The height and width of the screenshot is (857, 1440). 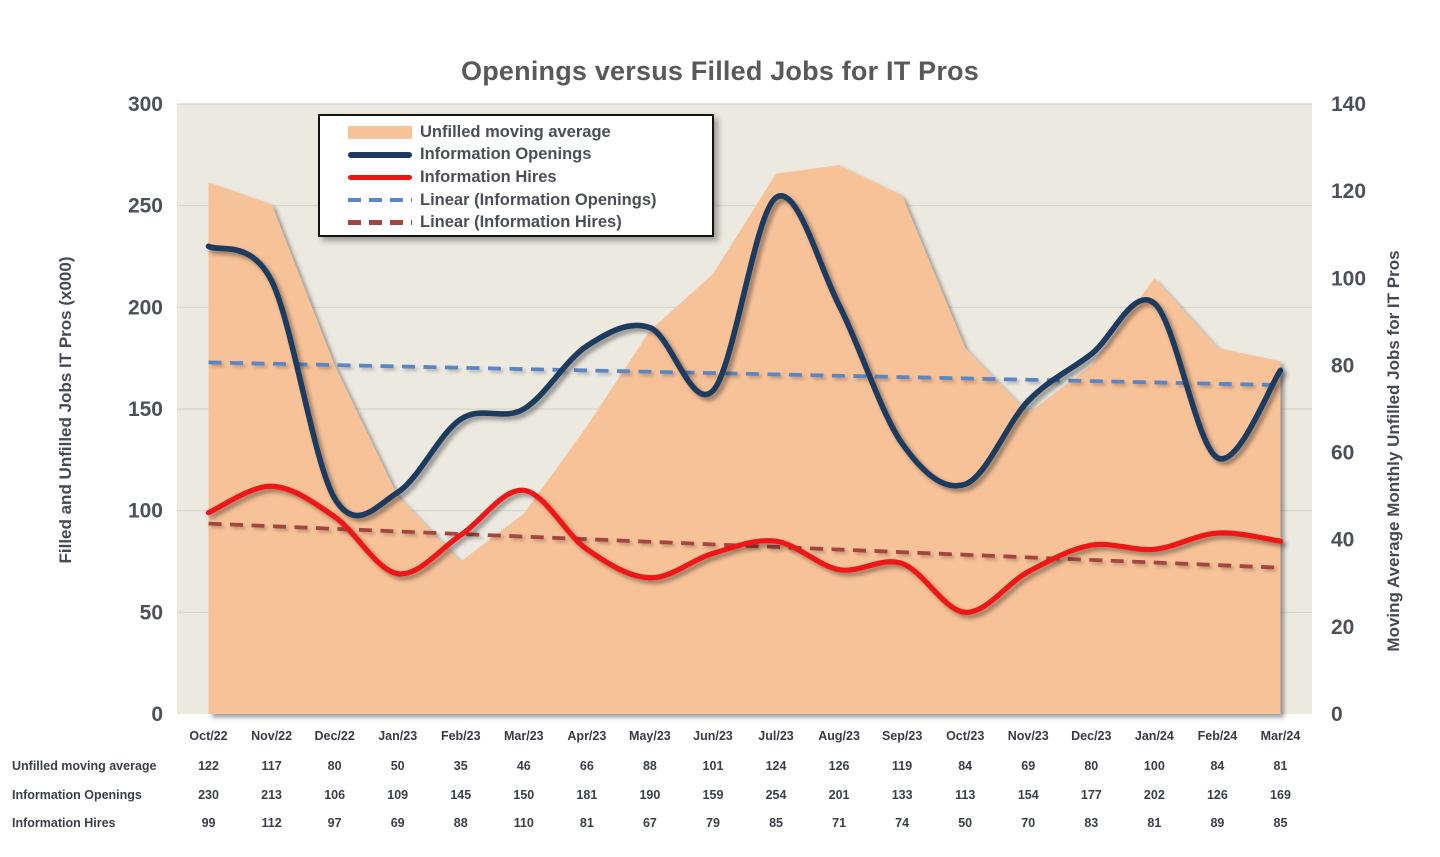 What do you see at coordinates (77, 795) in the screenshot?
I see `table-row-label: Information Openings` at bounding box center [77, 795].